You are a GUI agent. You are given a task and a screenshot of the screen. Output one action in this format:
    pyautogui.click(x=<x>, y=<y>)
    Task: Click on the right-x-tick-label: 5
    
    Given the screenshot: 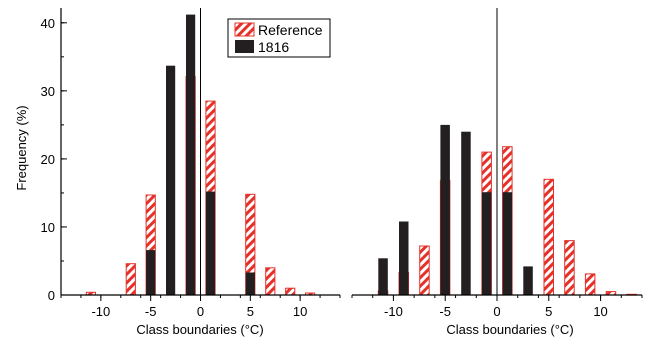 What is the action you would take?
    pyautogui.click(x=548, y=311)
    